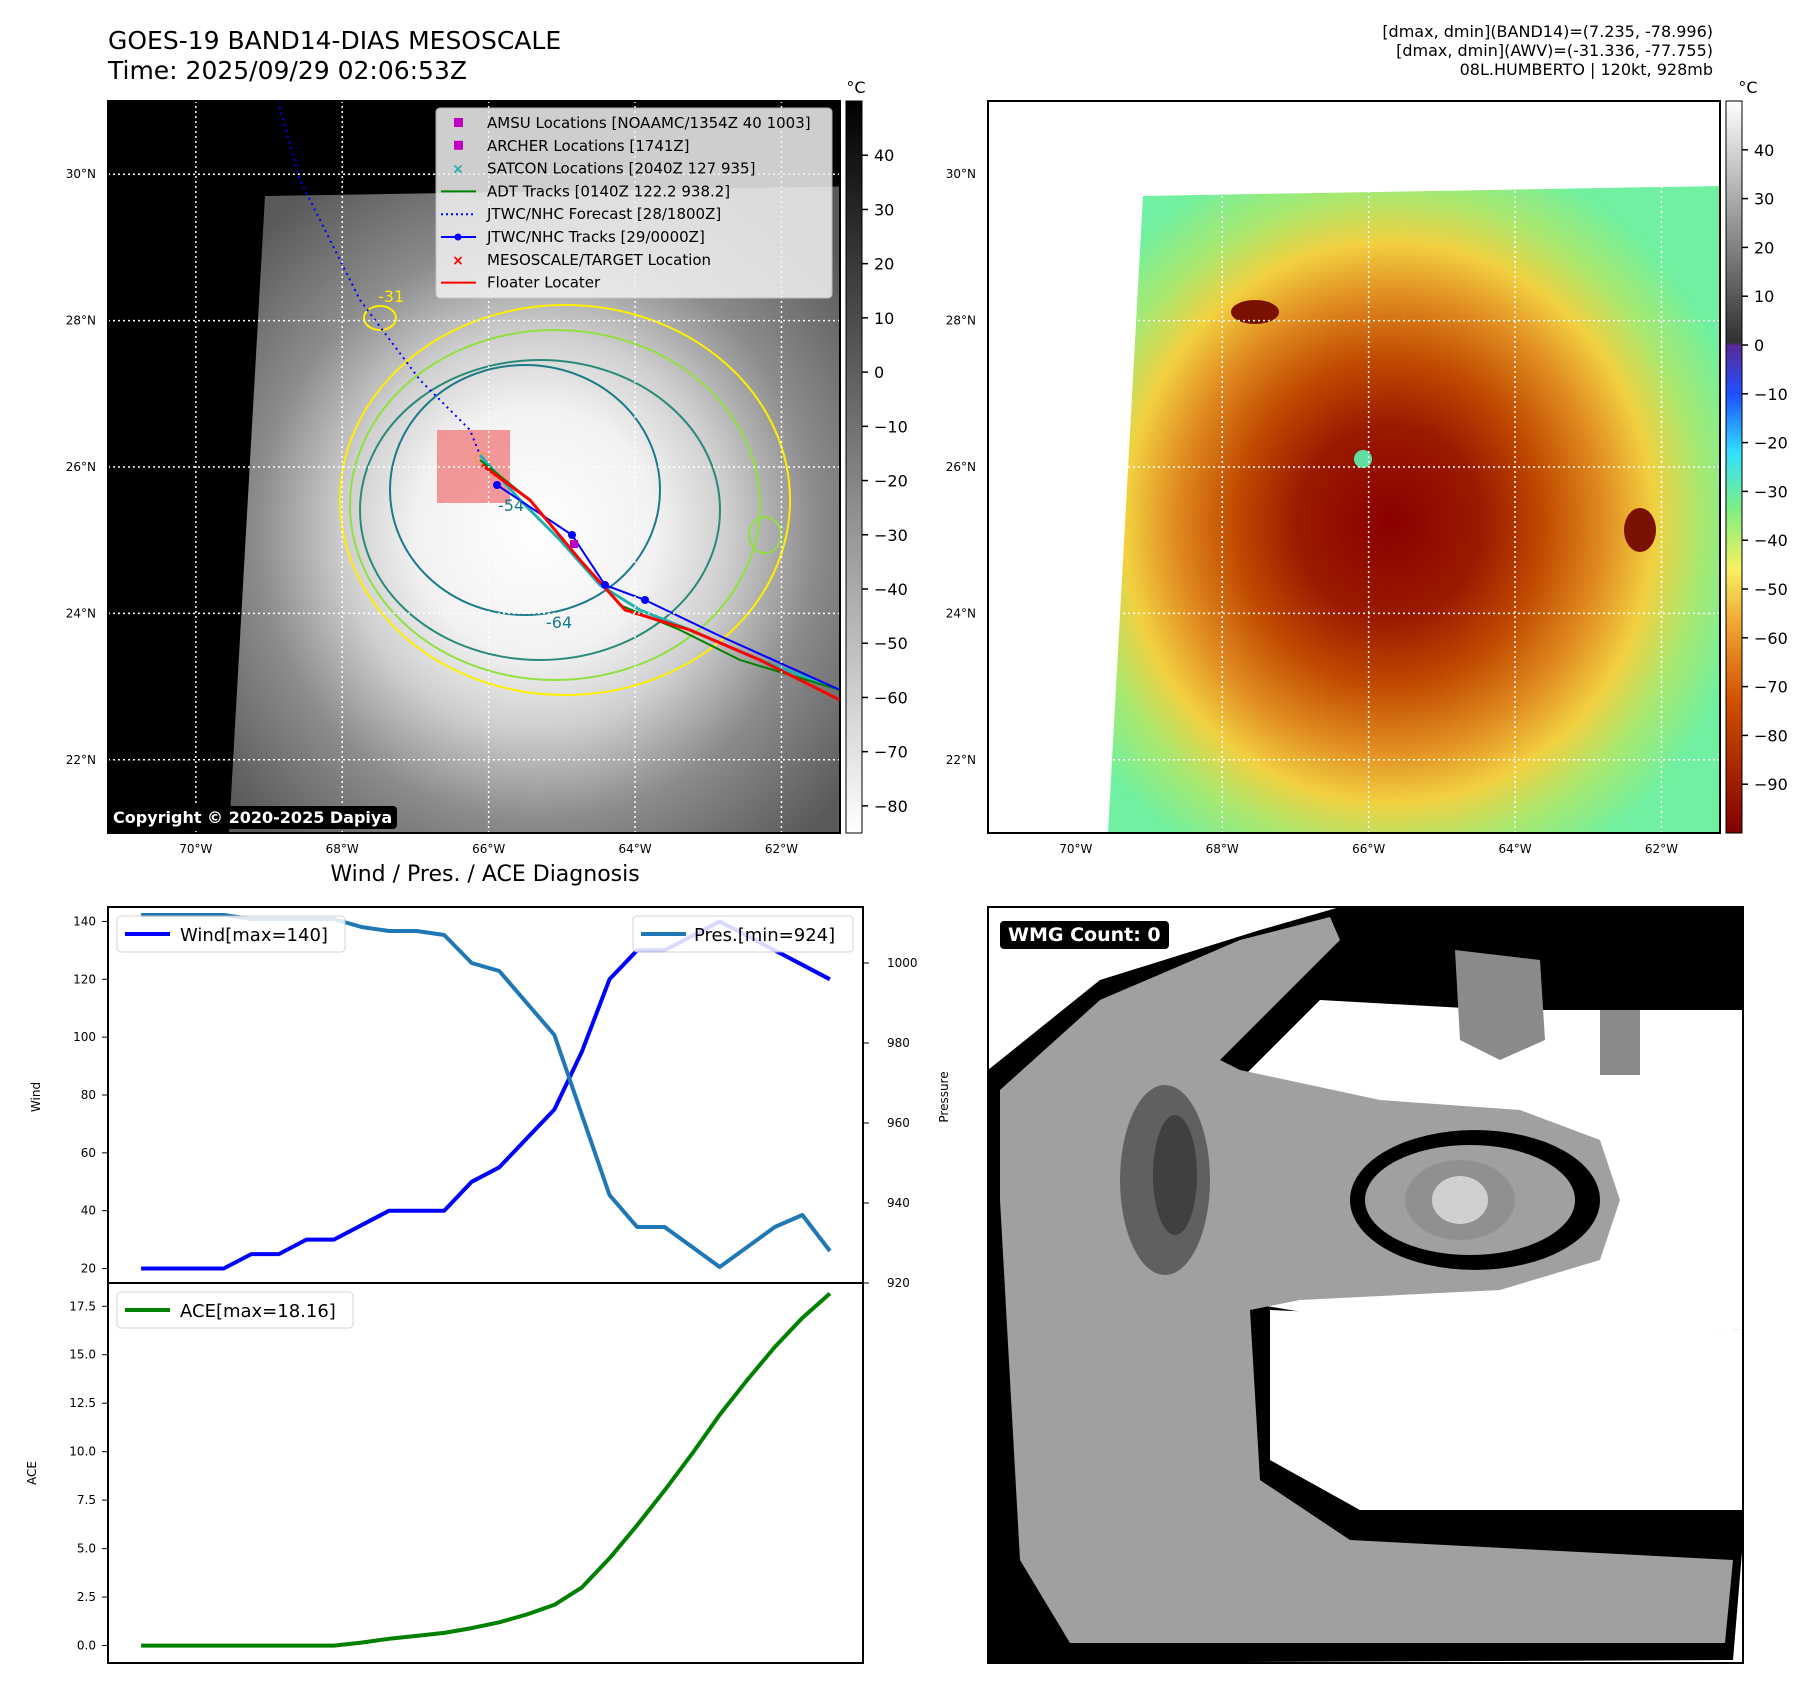 The image size is (1801, 1690). Describe the element at coordinates (1175, 1175) in the screenshot. I see `wmg-dark-core` at that location.